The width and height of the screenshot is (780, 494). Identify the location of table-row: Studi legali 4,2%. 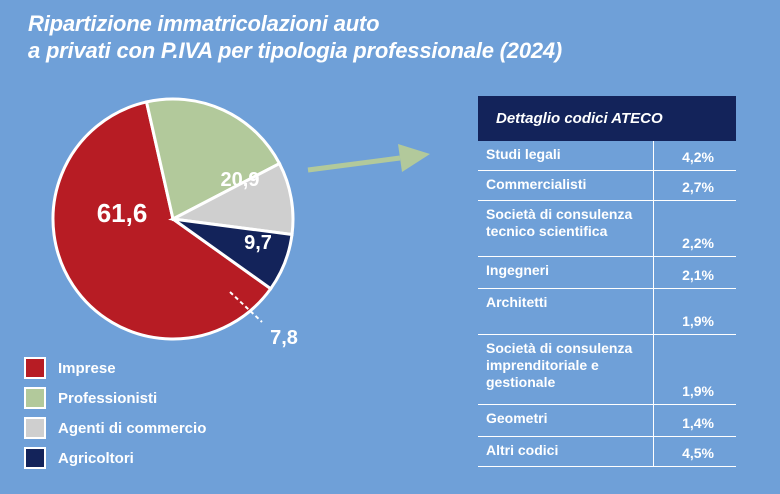
(607, 156).